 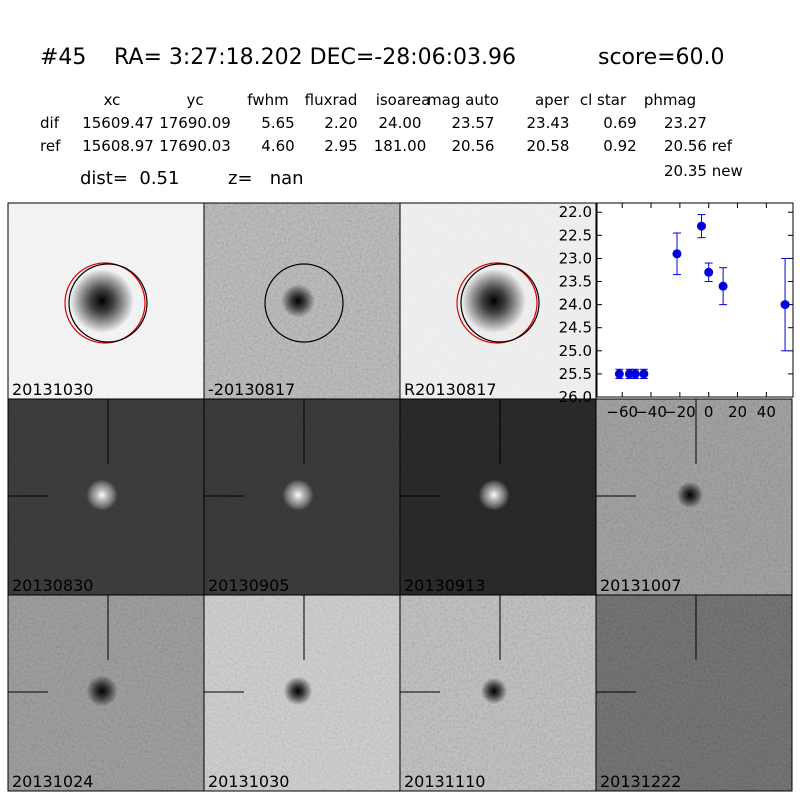 I want to click on cell: 0.92, so click(x=619, y=146).